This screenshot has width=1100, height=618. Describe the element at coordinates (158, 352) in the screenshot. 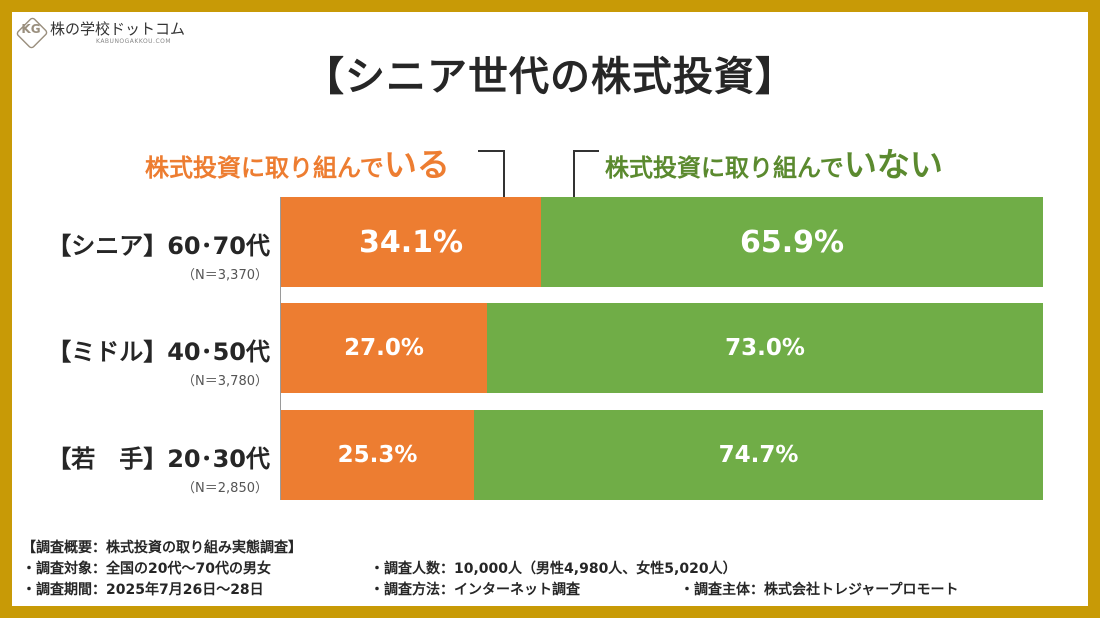

I see `category-label: 【ミドル】40･50代` at that location.